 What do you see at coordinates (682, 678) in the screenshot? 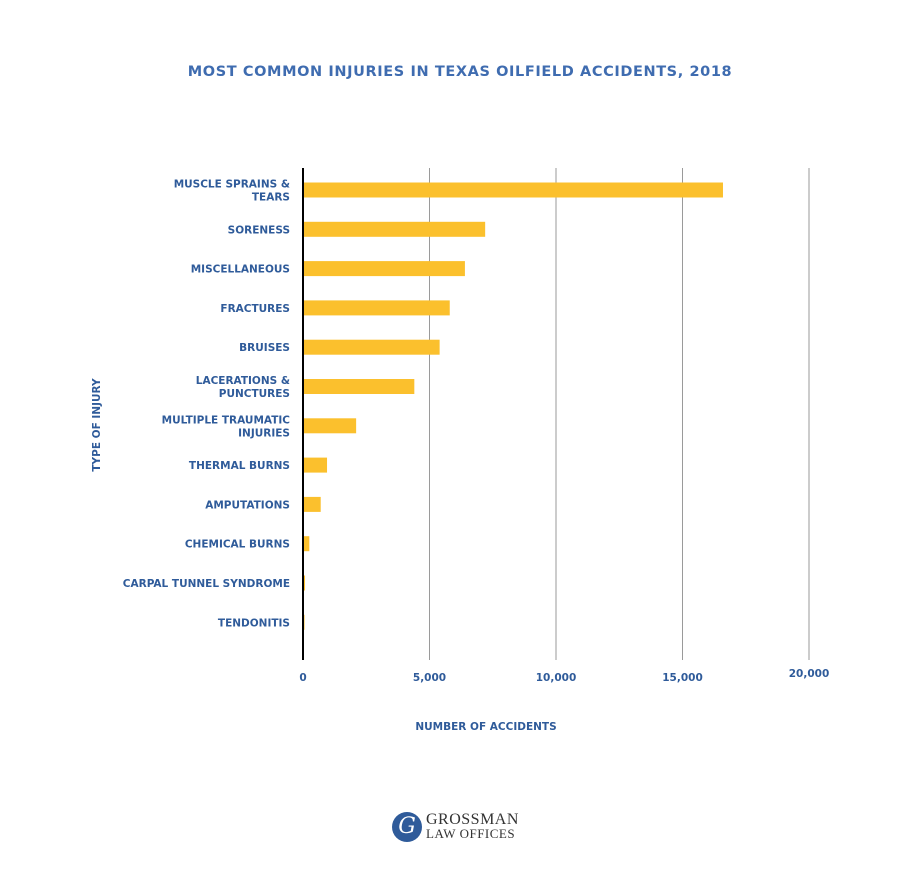
I see `x-tick-label: 15,000` at bounding box center [682, 678].